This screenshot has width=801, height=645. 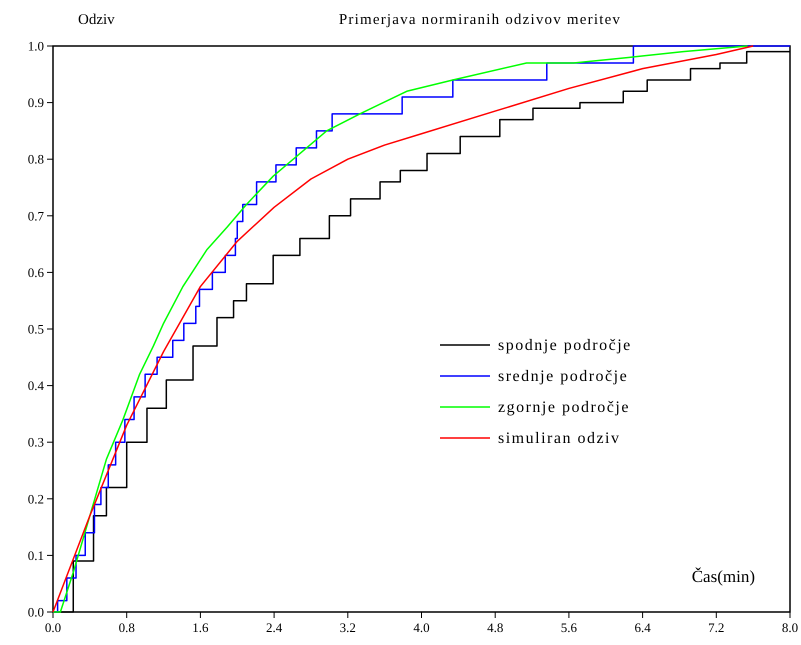 I want to click on legend-label: srednje področje, so click(x=563, y=376).